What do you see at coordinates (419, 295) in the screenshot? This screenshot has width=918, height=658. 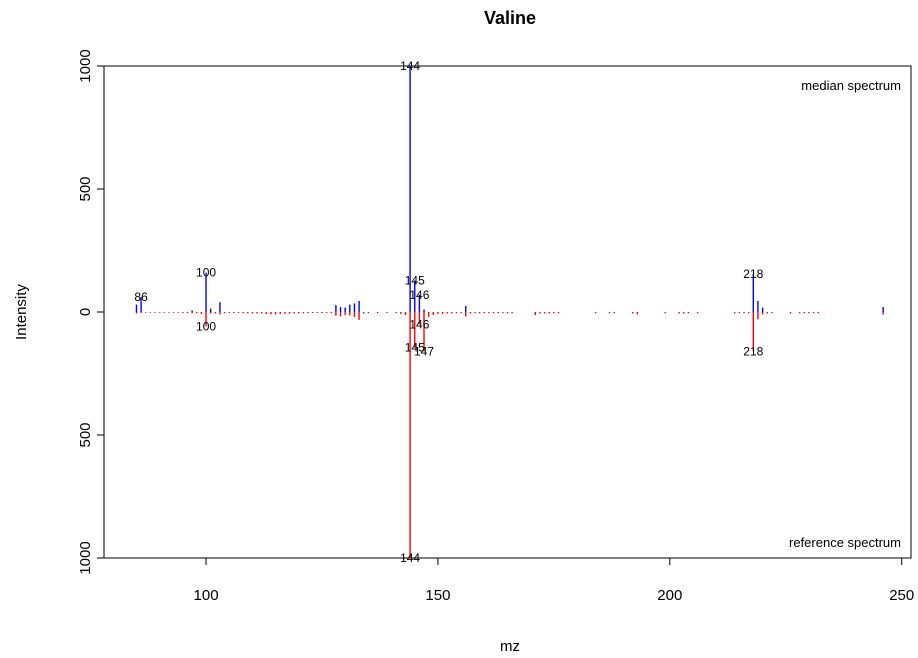 I see `median-peak-label: 146` at bounding box center [419, 295].